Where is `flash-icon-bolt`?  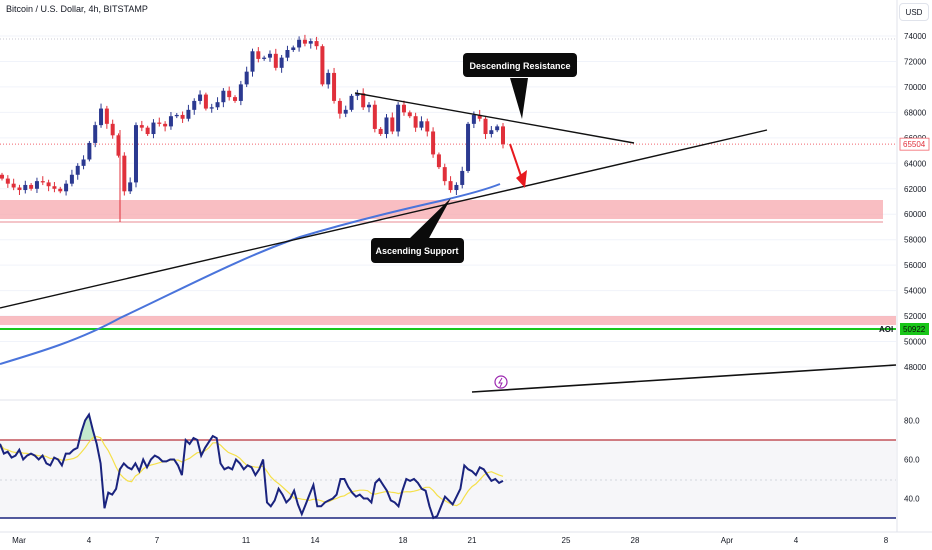
flash-icon-bolt is located at coordinates (500, 382).